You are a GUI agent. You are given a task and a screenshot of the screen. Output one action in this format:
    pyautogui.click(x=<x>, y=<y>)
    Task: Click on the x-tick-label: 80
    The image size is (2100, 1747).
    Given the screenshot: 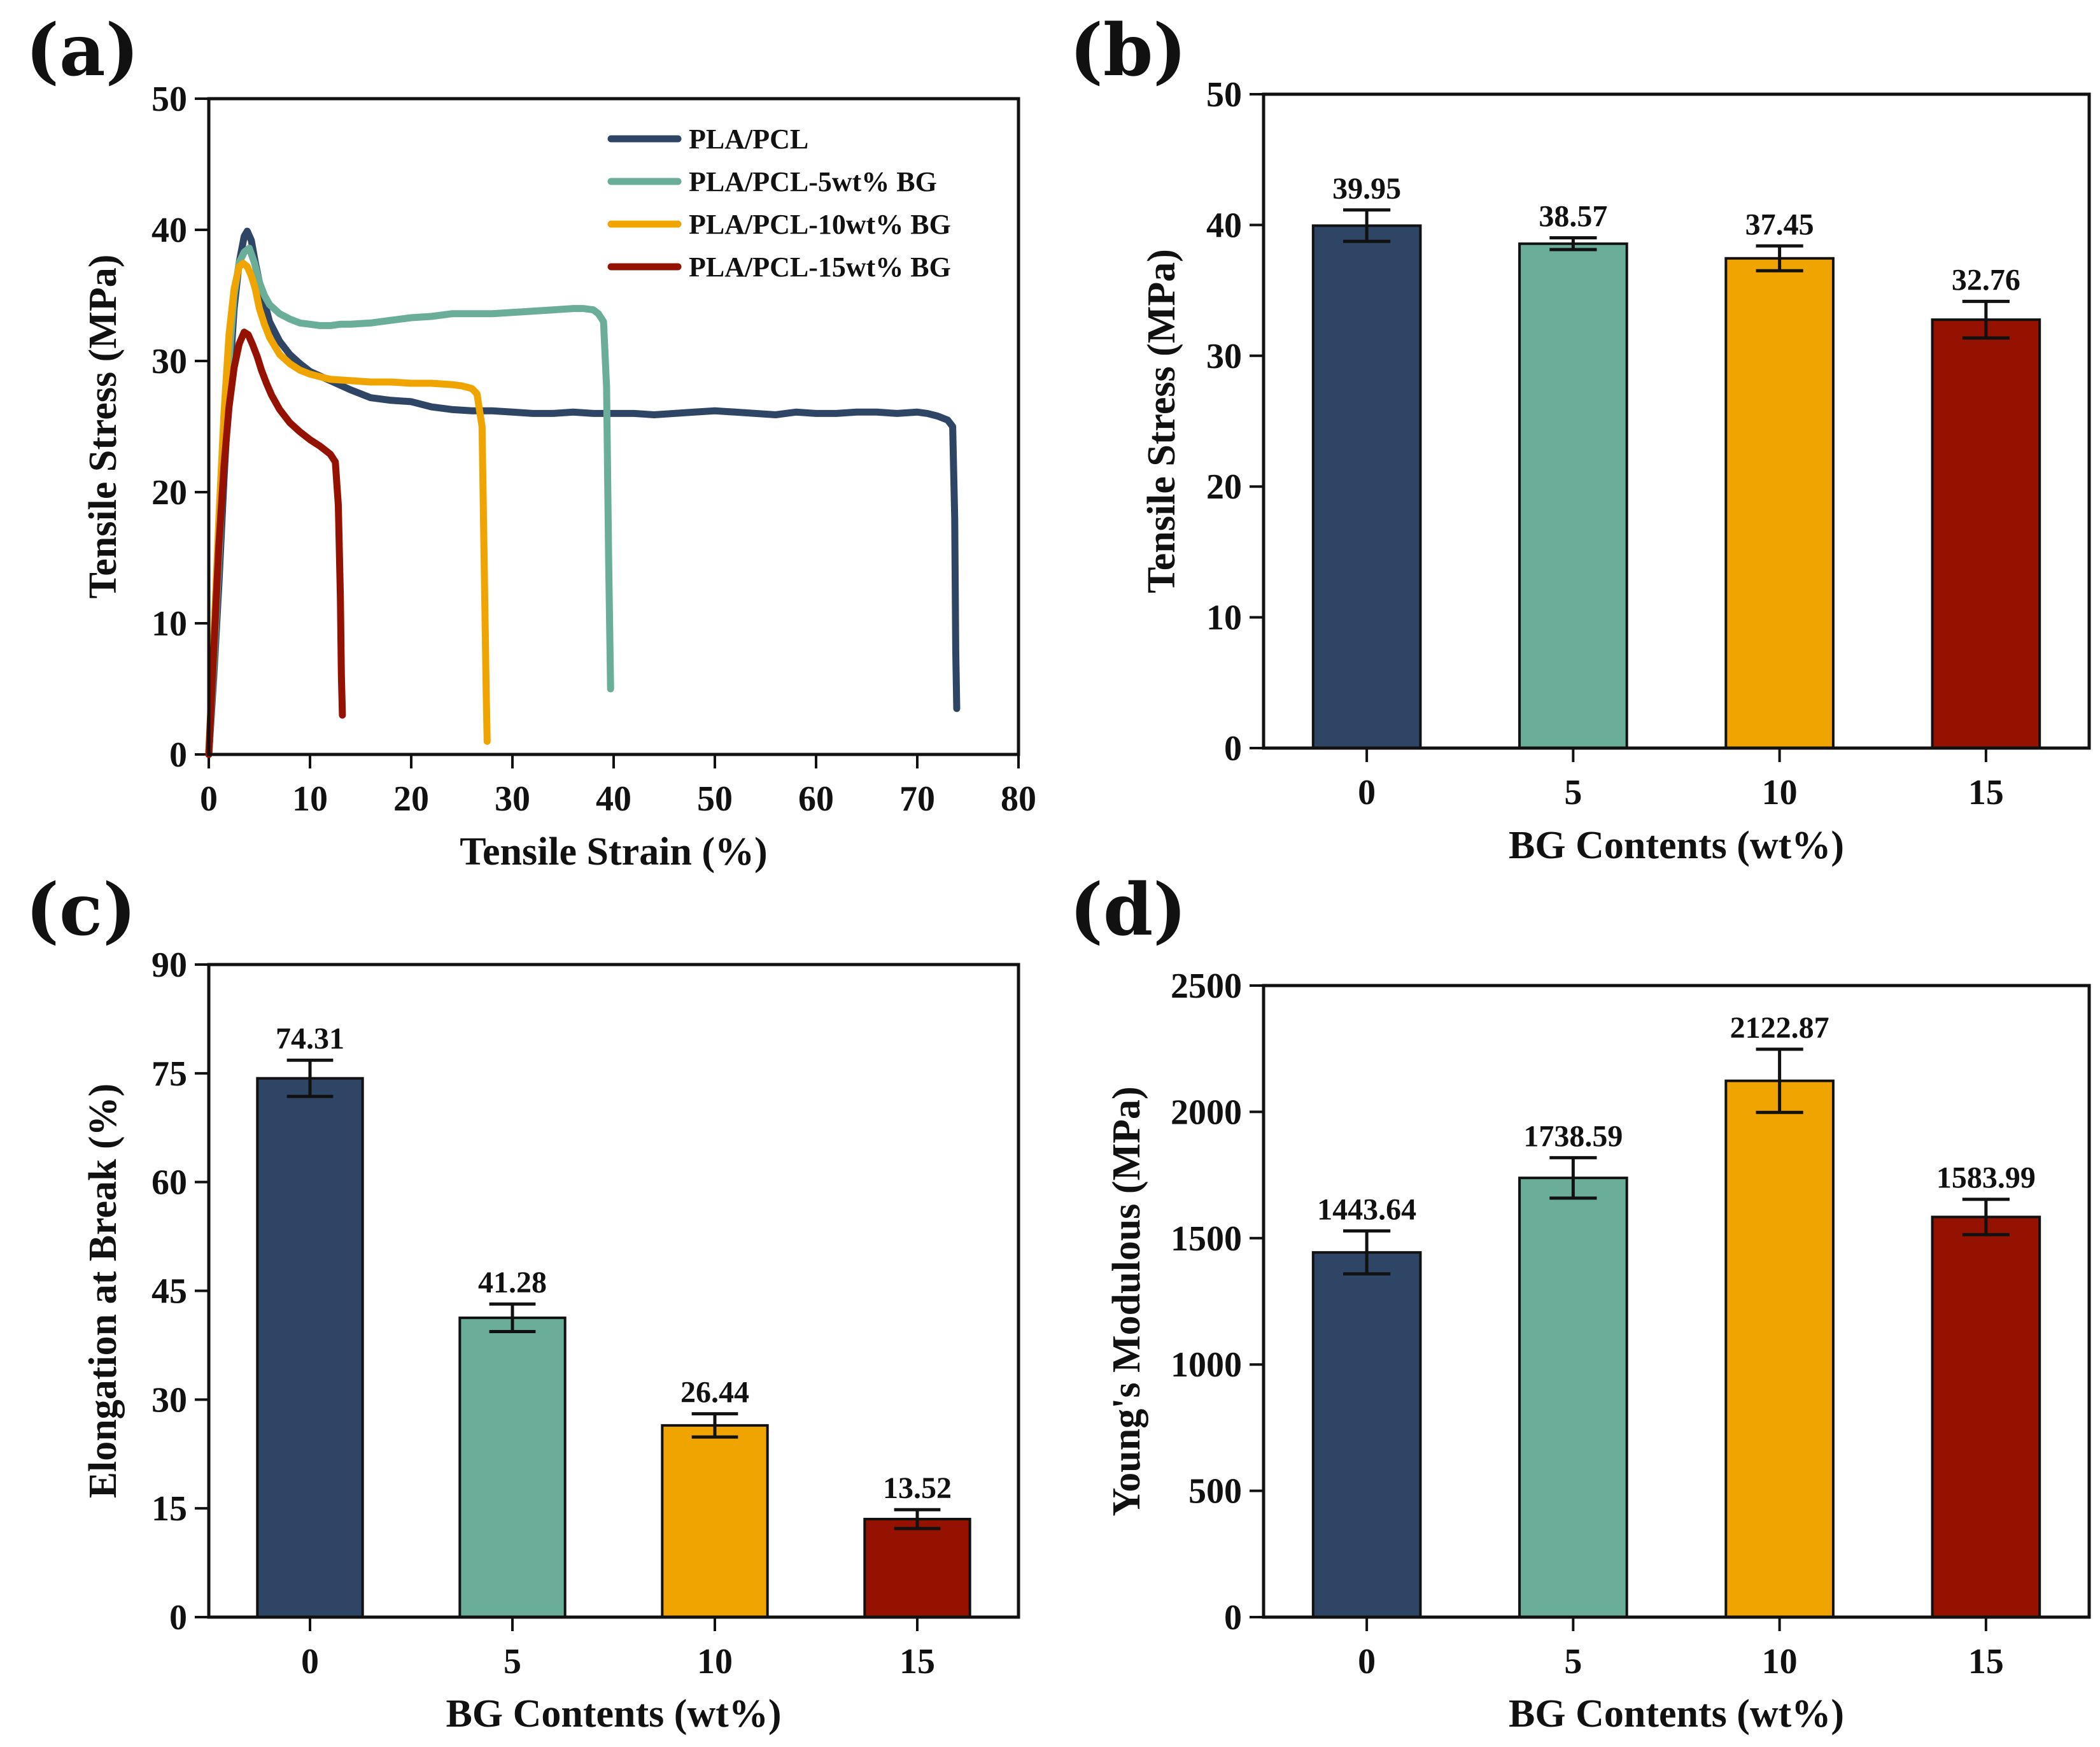 What is the action you would take?
    pyautogui.click(x=1018, y=799)
    